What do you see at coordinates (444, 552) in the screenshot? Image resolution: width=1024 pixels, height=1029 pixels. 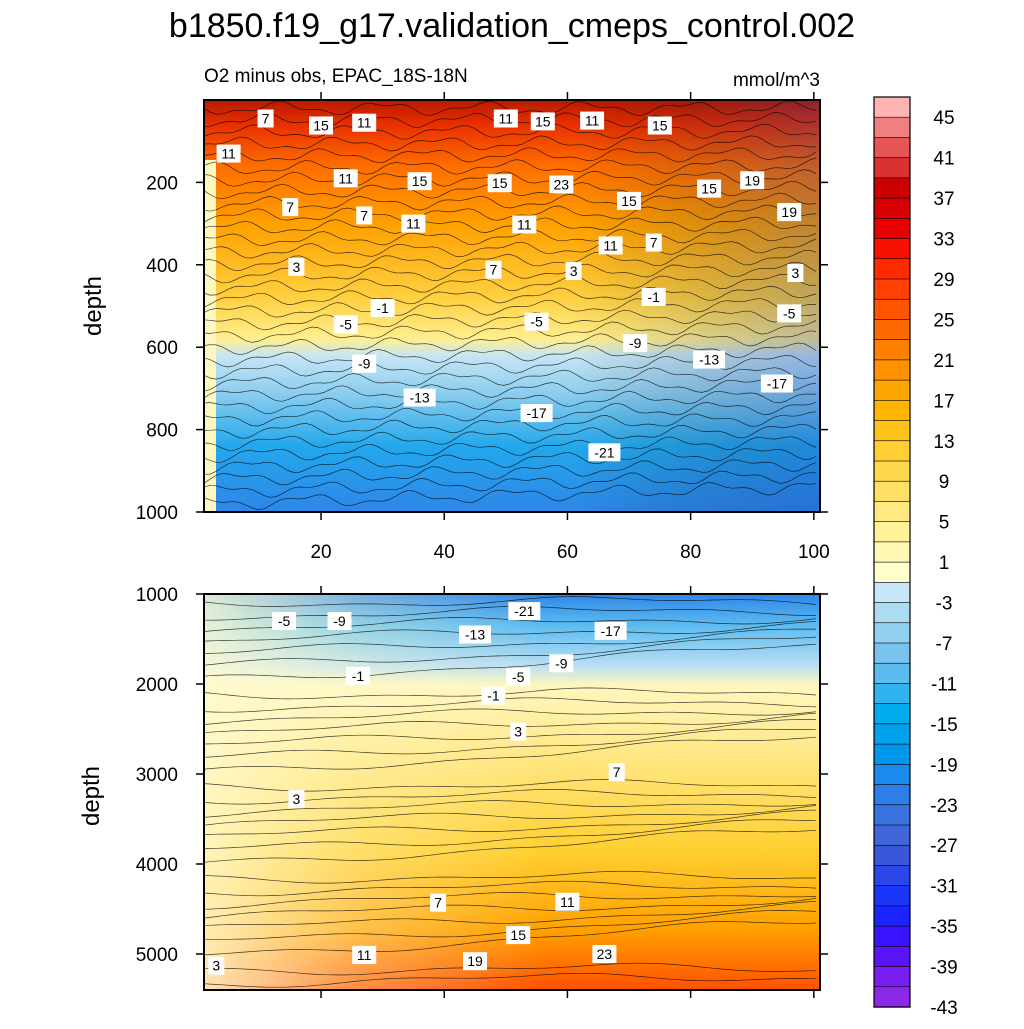 I see `x-tick-label: 40` at bounding box center [444, 552].